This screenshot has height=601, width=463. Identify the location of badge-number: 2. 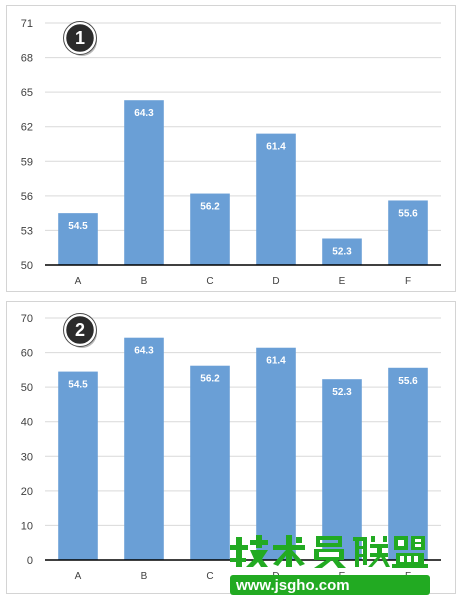
(80, 330).